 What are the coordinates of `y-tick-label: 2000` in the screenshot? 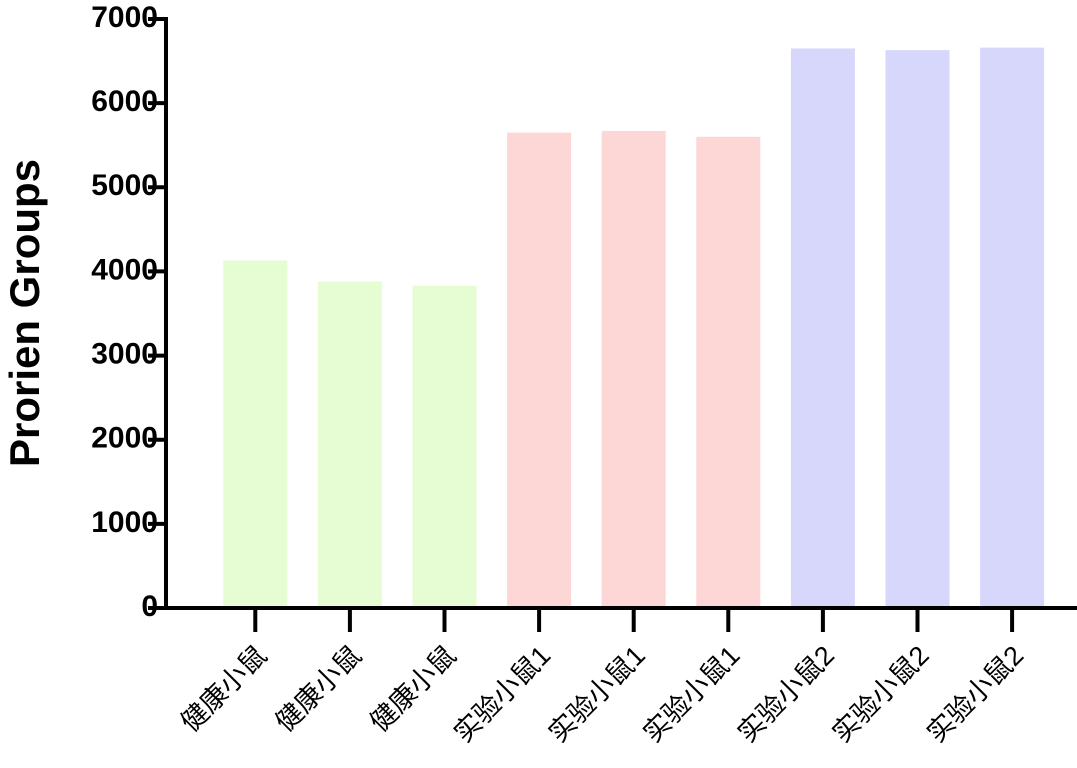 It's located at (124, 438).